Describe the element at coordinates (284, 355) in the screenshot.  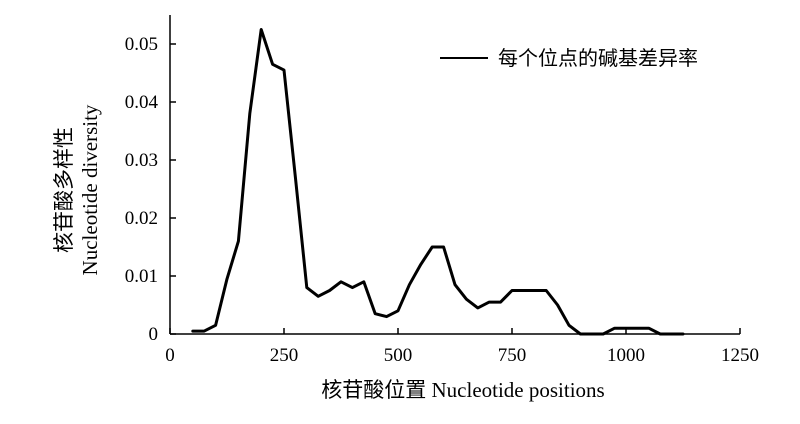
I see `x-tick-label: 250` at that location.